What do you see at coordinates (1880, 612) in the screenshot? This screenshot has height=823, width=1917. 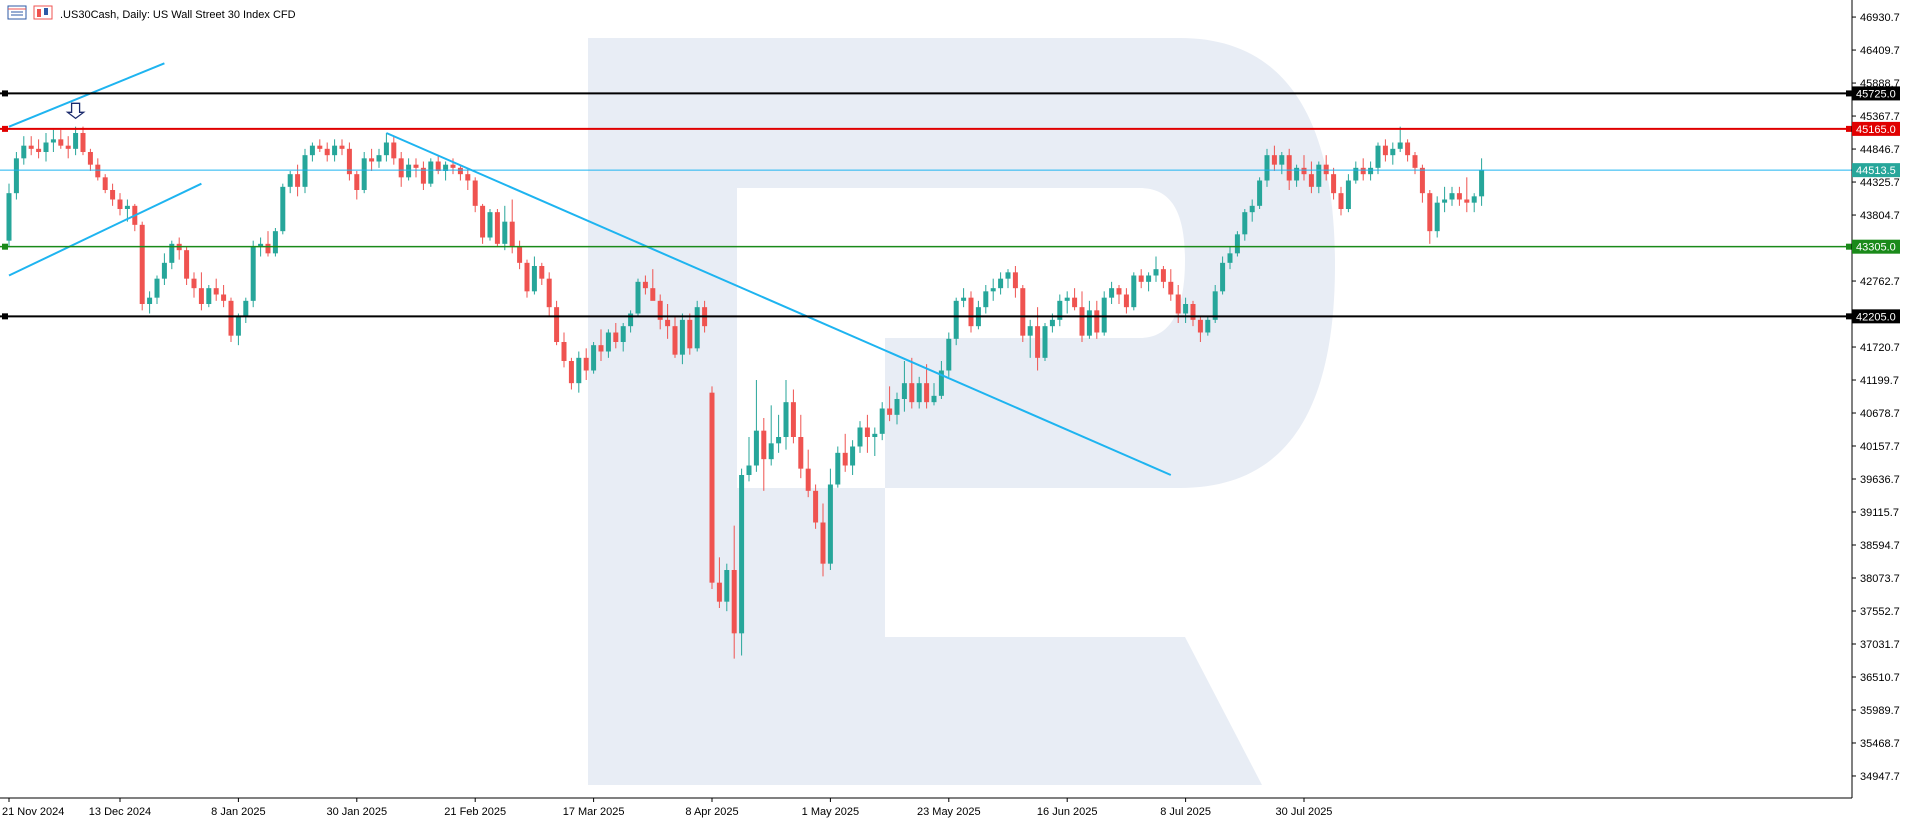 I see `price-tick-label: 37552.7` at bounding box center [1880, 612].